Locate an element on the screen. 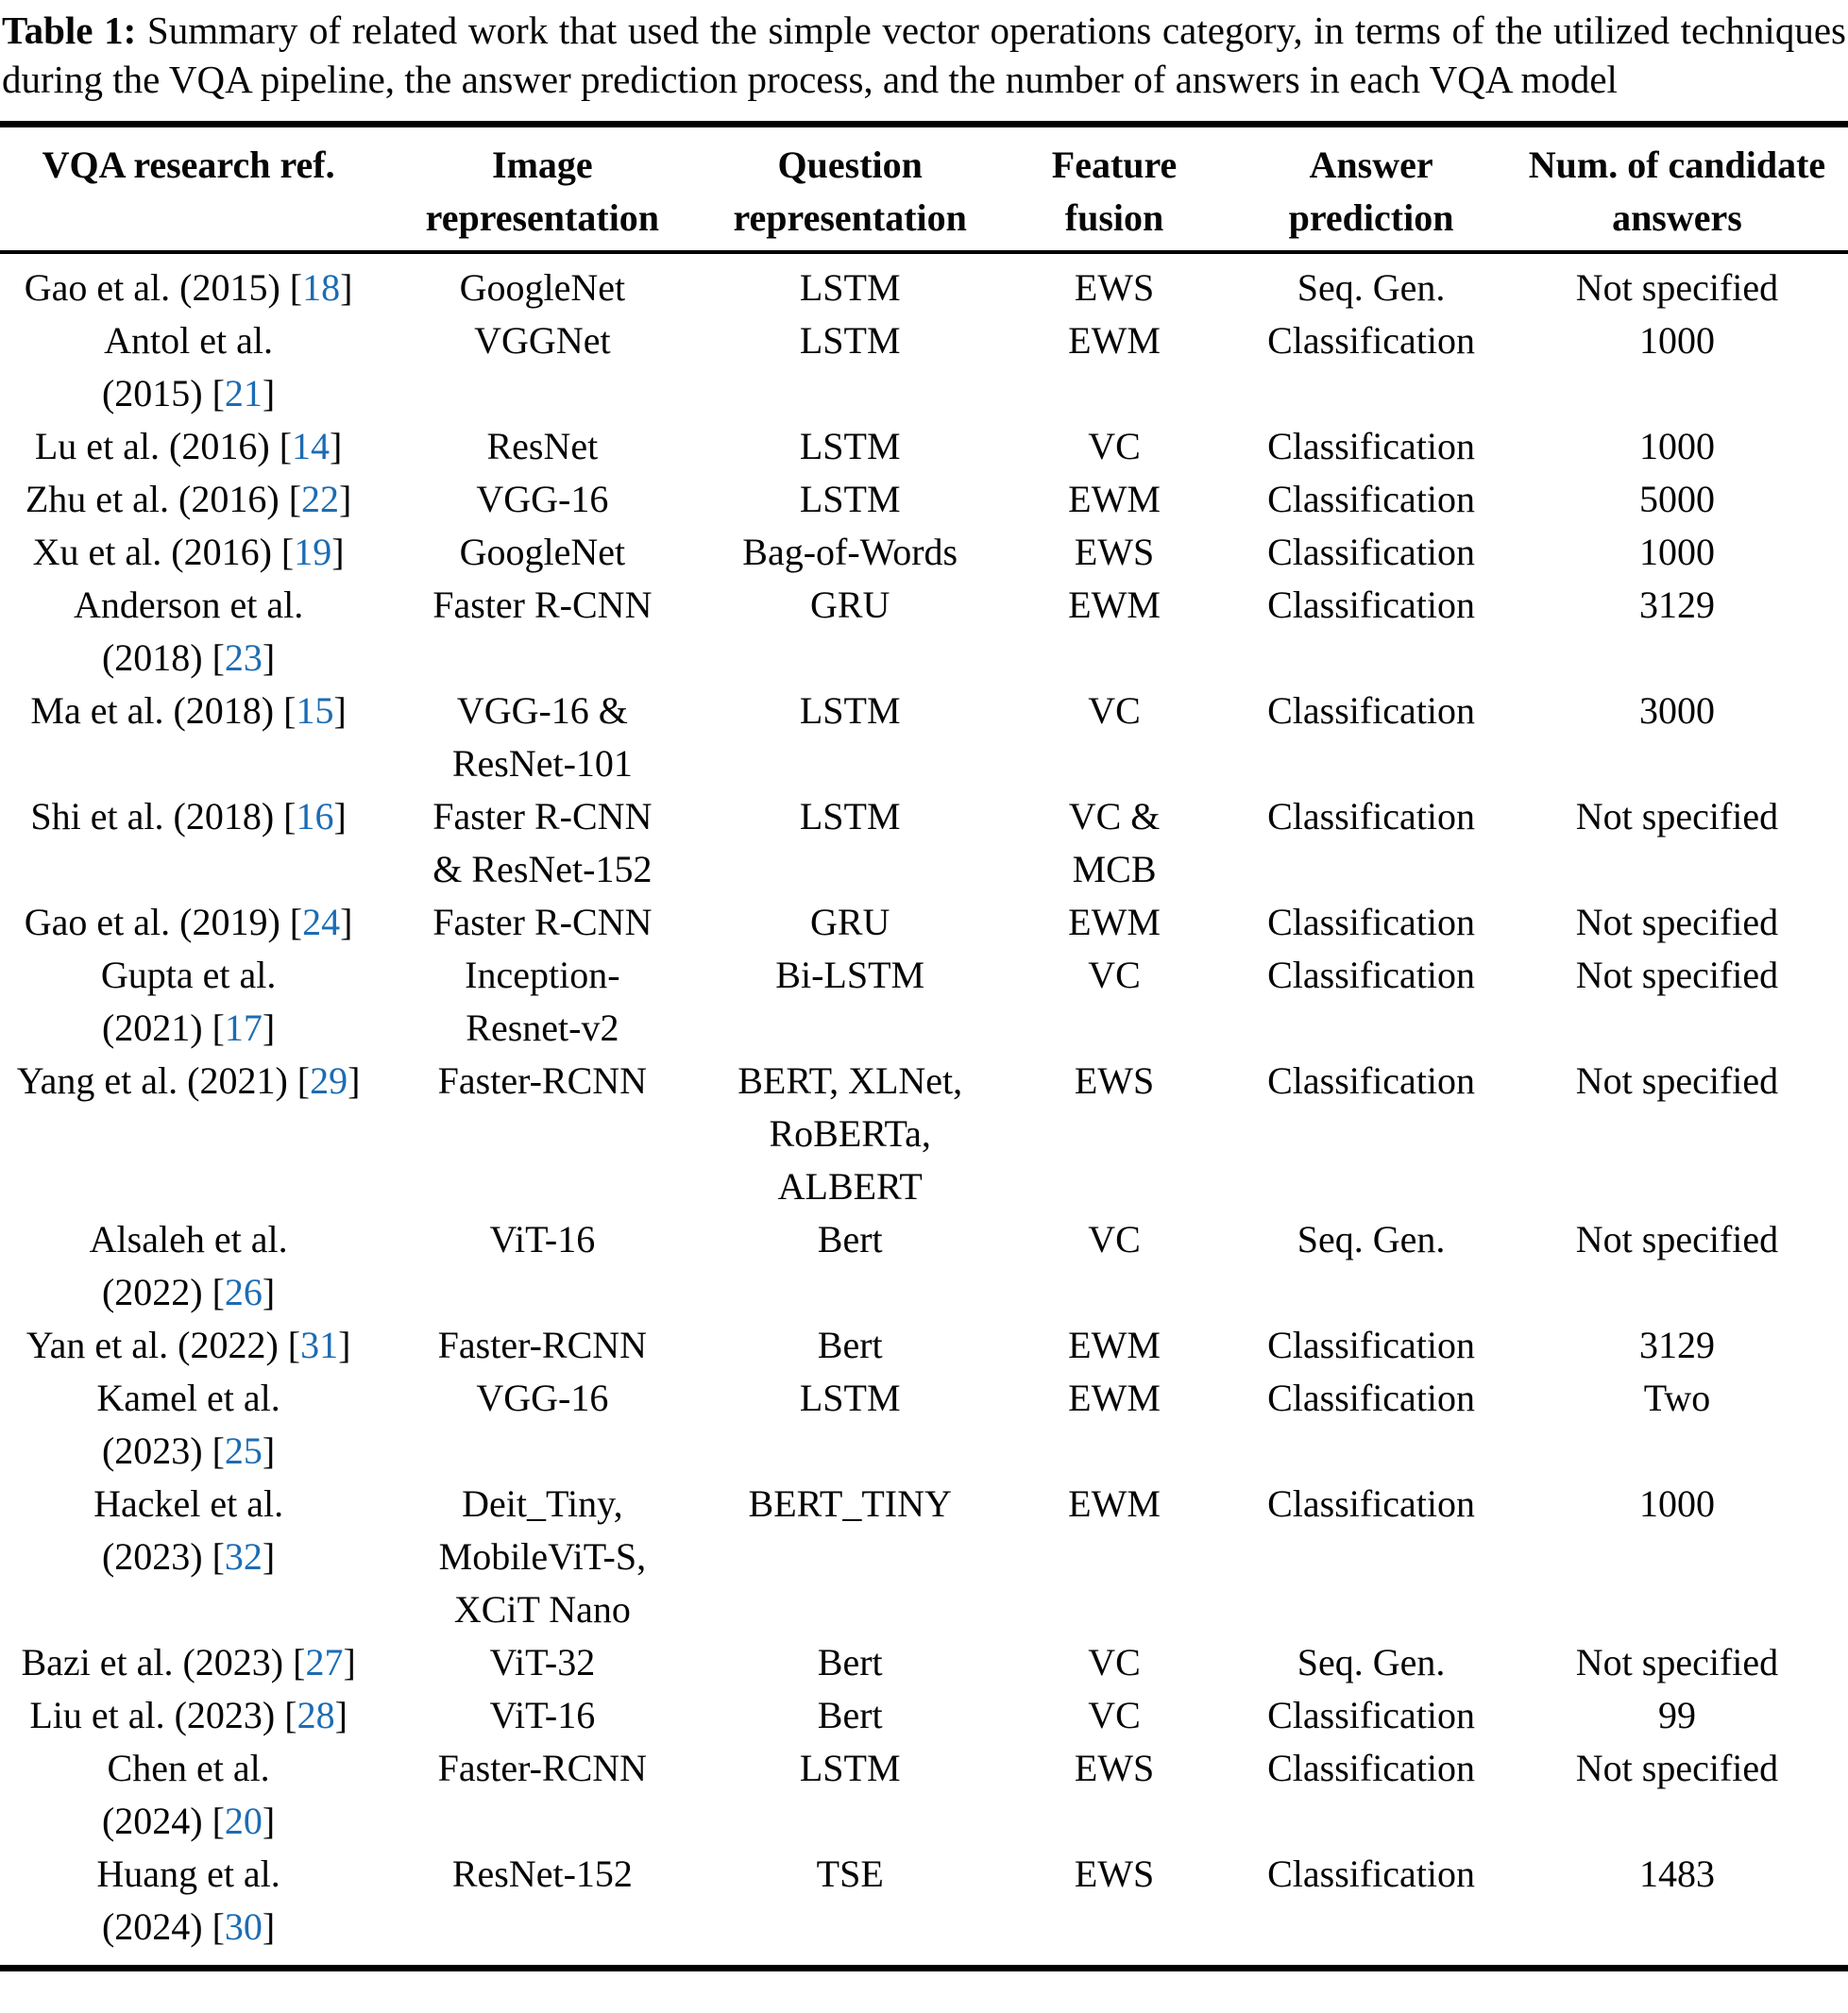  cell-line: (2022) [26] is located at coordinates (188, 1292).